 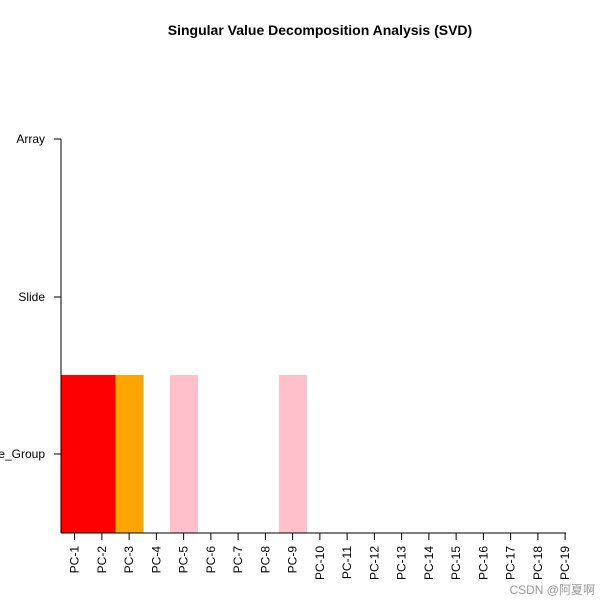 What do you see at coordinates (402, 563) in the screenshot?
I see `x-tick-label-pc-13: PC-13` at bounding box center [402, 563].